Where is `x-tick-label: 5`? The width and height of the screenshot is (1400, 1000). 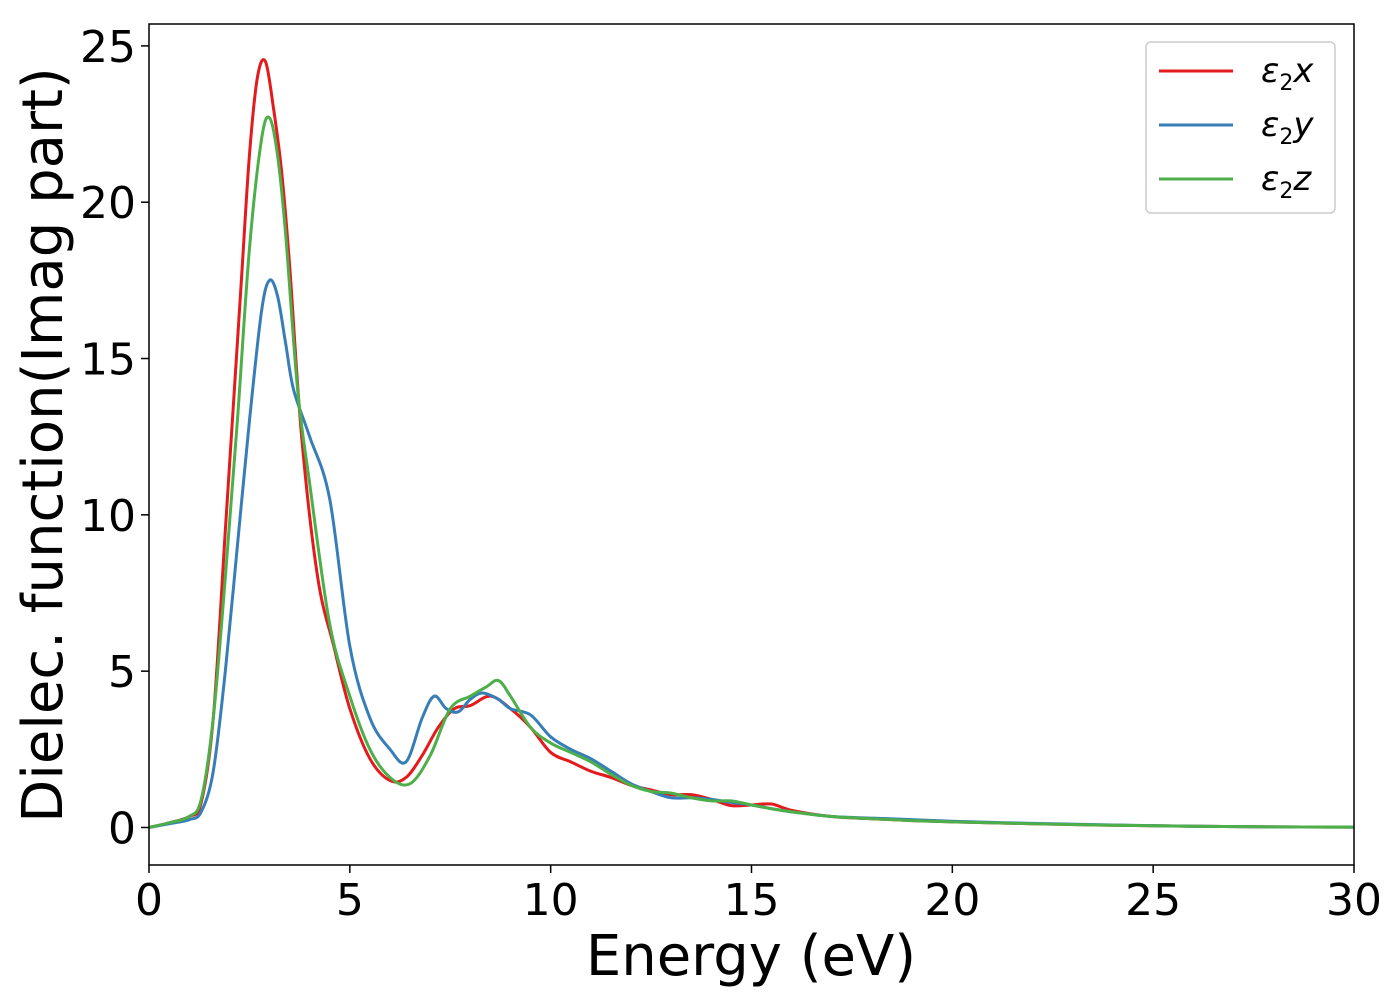
x-tick-label: 5 is located at coordinates (350, 900).